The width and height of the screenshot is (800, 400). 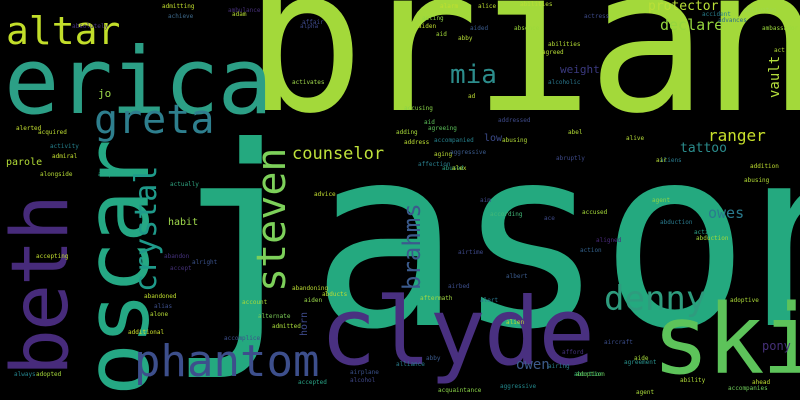 I want to click on word-ace: ace, so click(x=549, y=218).